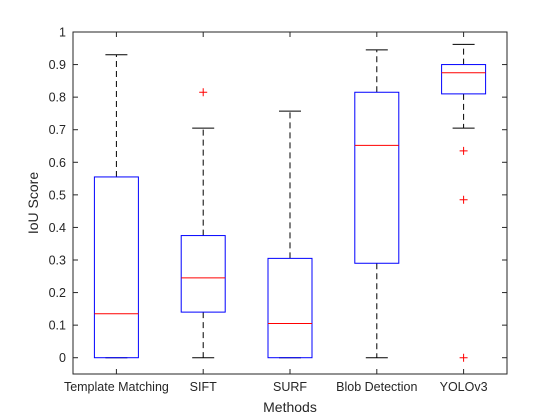  I want to click on x-tick-label: YOLOv3, so click(464, 387).